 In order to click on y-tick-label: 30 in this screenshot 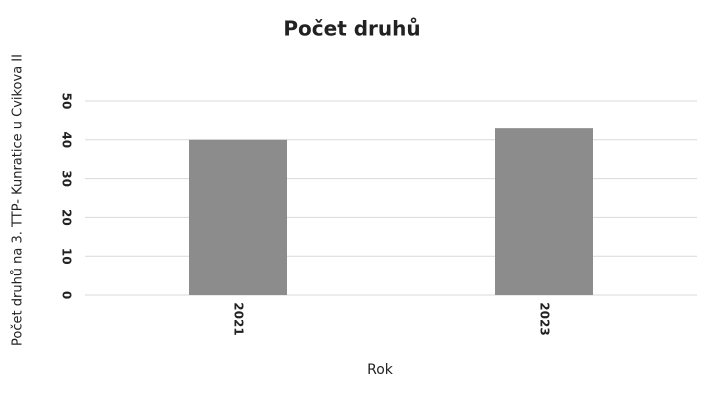, I will do `click(67, 178)`.